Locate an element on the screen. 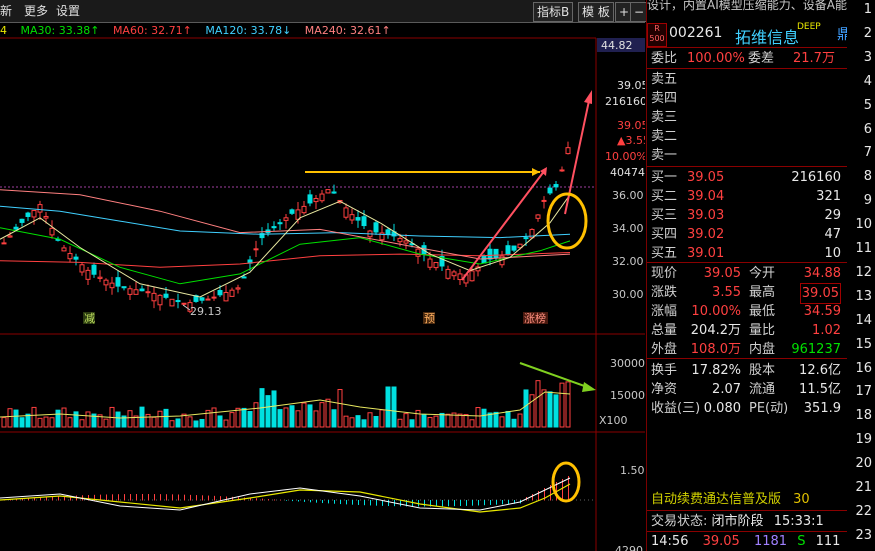 The width and height of the screenshot is (875, 551). row-number: 22 is located at coordinates (863, 511).